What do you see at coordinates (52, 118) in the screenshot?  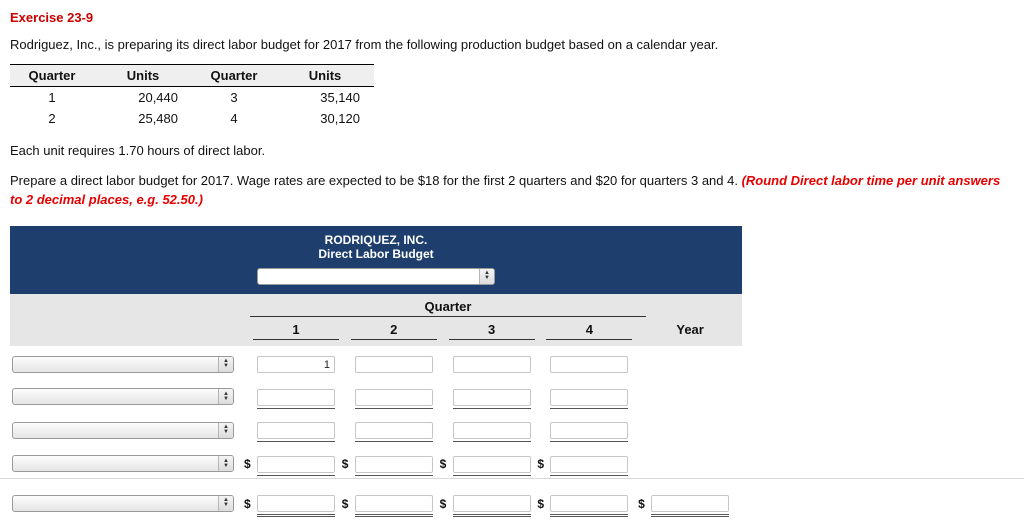 I see `quarter-value: 2` at bounding box center [52, 118].